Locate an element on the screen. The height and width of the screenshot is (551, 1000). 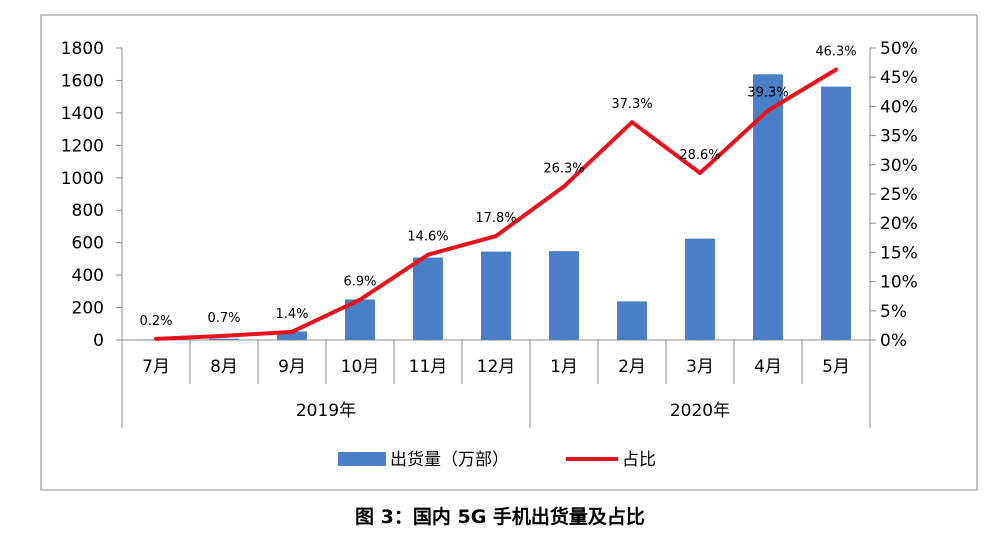
left-tick-label: 800 is located at coordinates (88, 211).